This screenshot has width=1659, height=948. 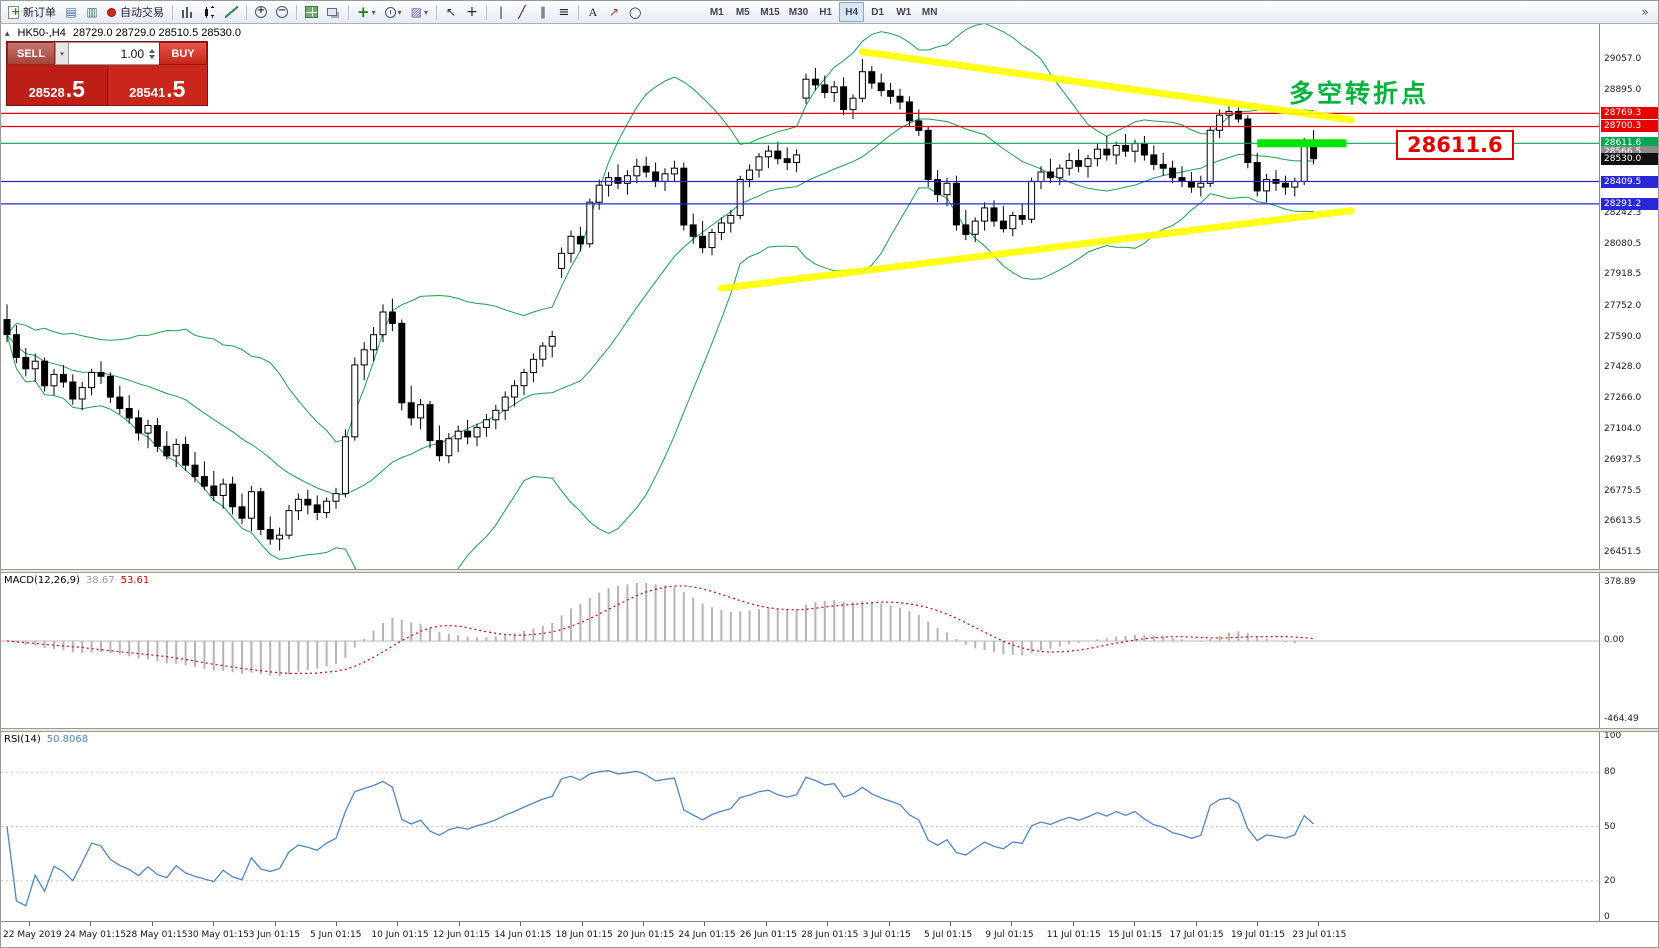 What do you see at coordinates (393, 12) in the screenshot?
I see `periods-button` at bounding box center [393, 12].